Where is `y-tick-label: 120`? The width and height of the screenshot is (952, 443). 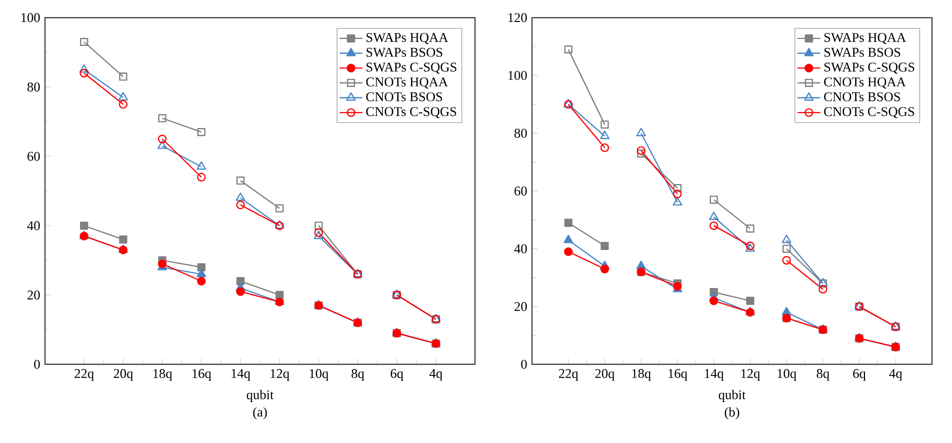 y-tick-label: 120 is located at coordinates (517, 17).